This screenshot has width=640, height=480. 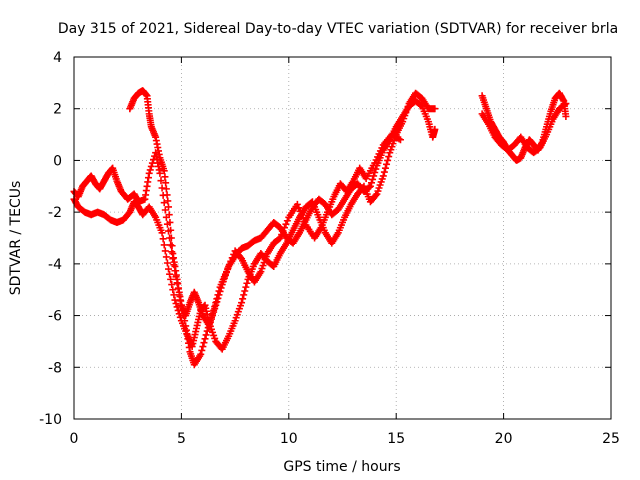 I want to click on y-tick-label: -4, so click(x=55, y=265).